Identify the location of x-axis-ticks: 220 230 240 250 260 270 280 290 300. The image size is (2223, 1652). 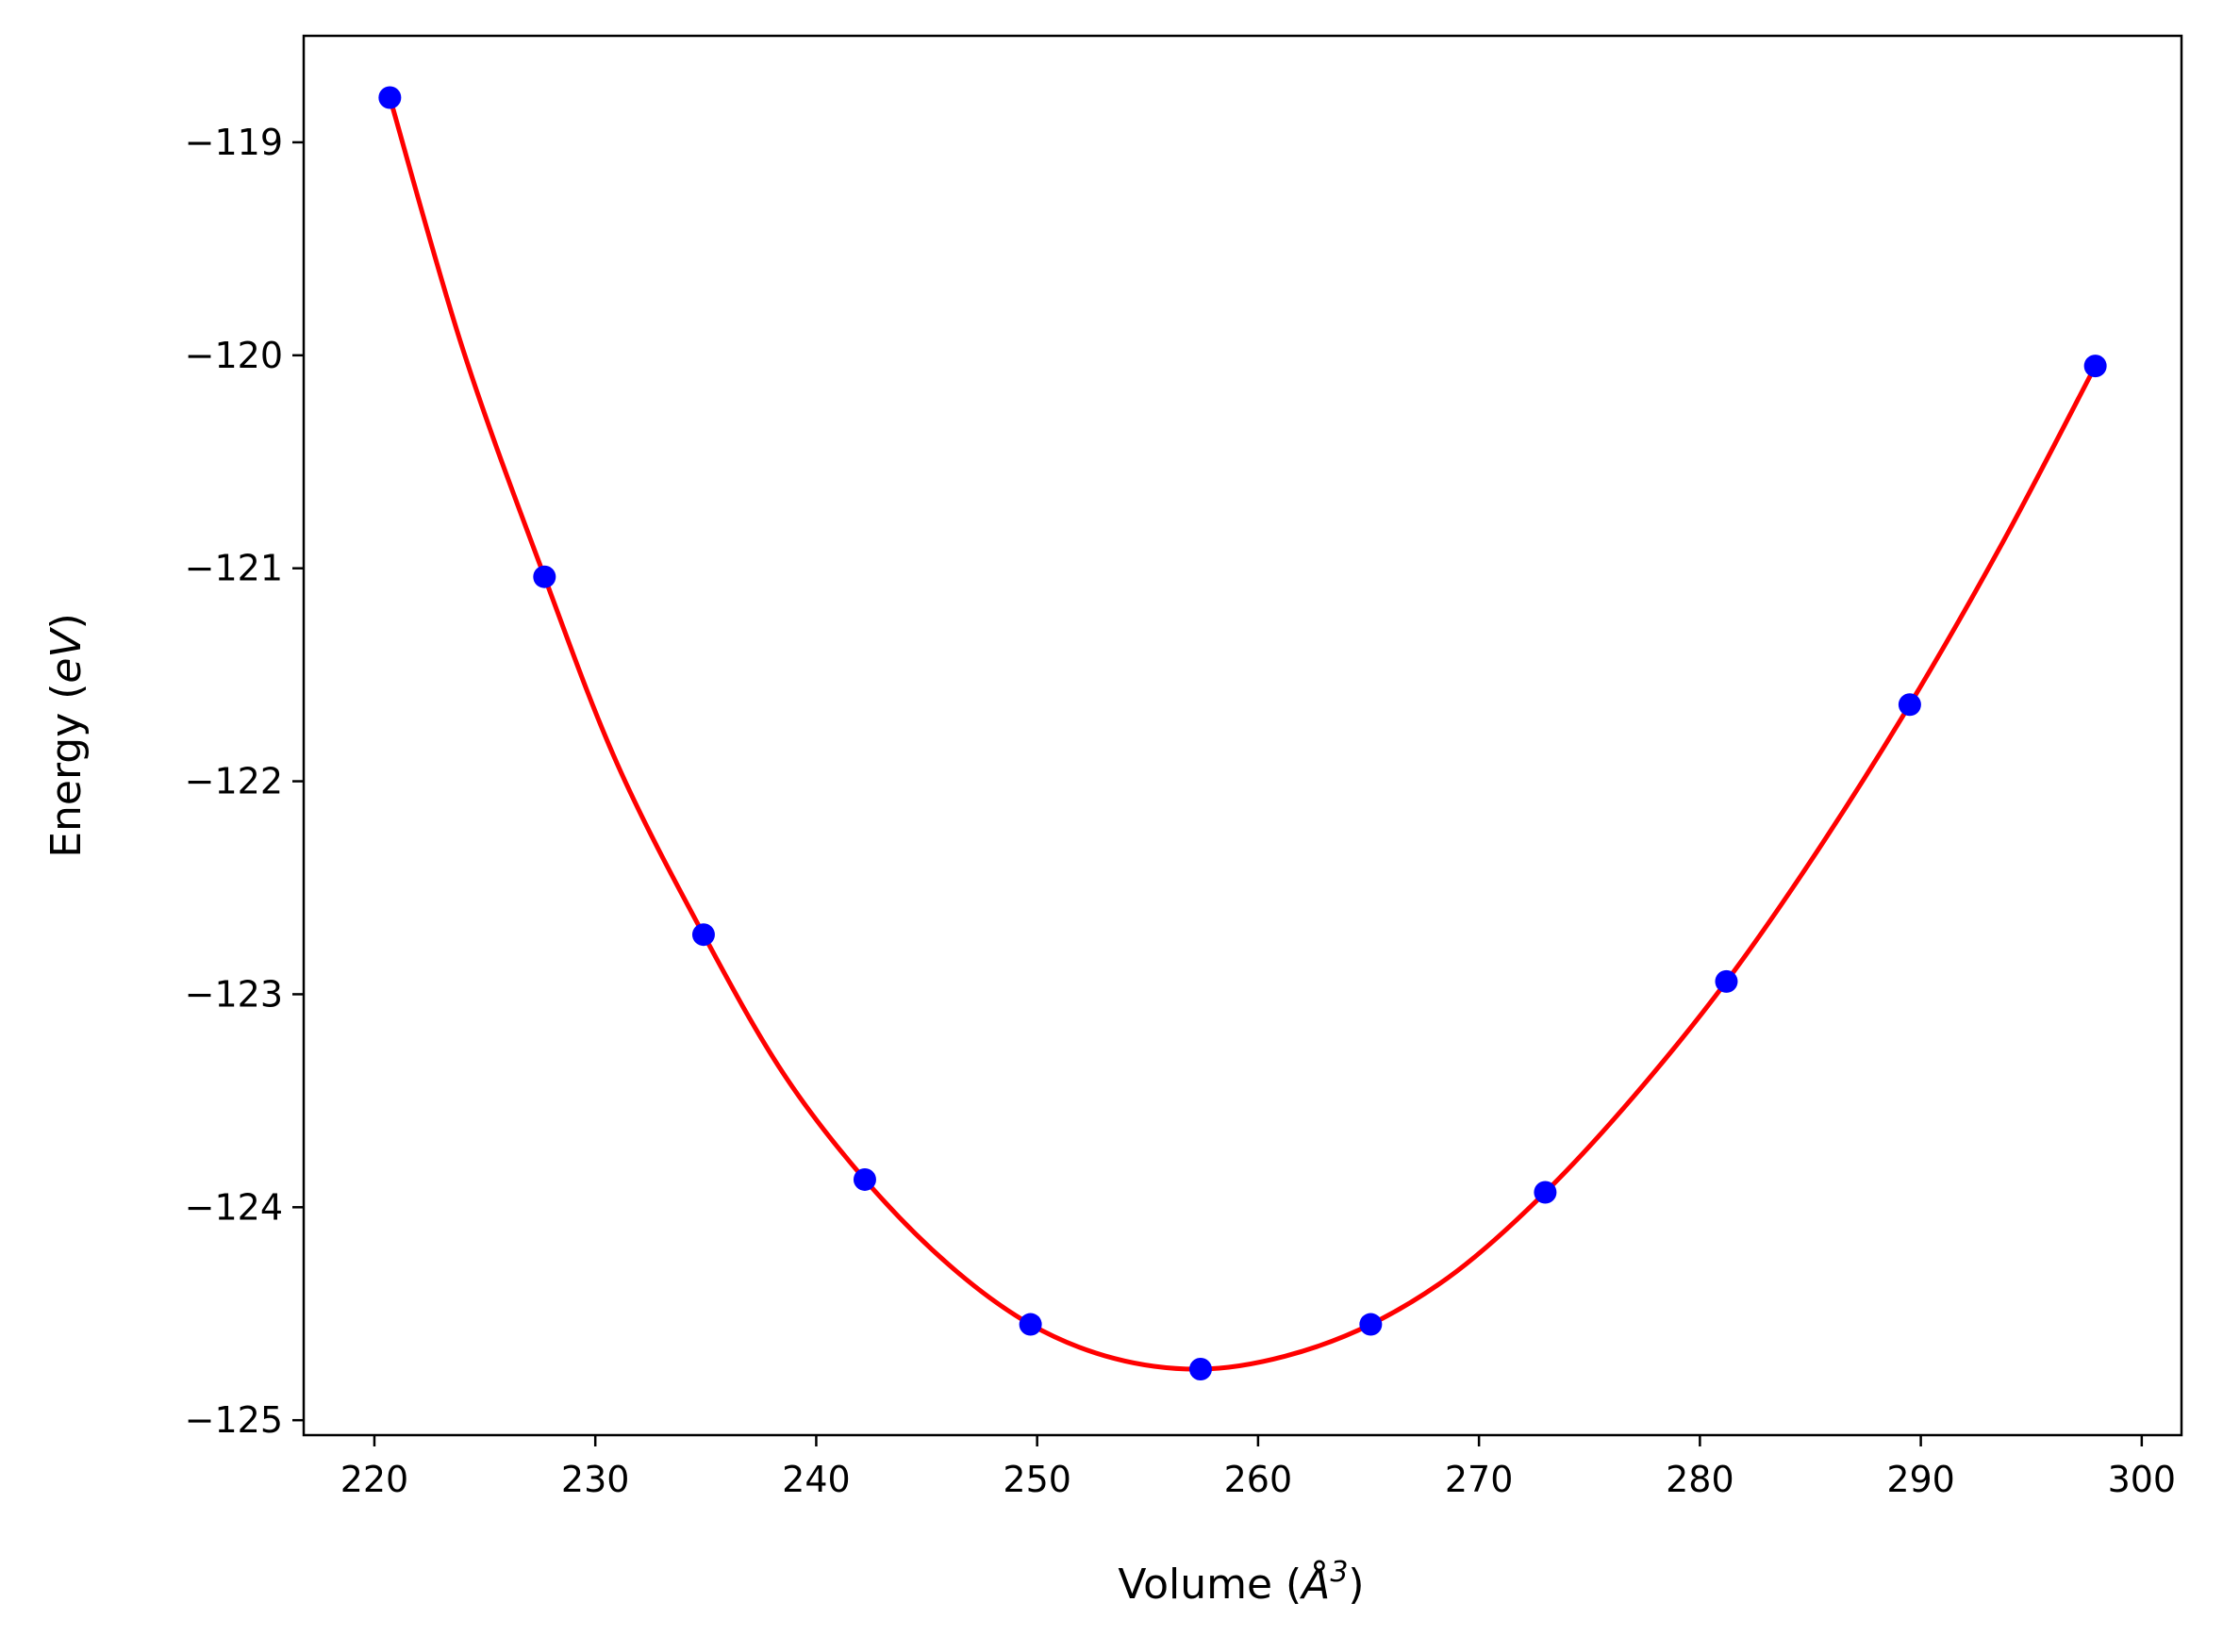
(1258, 1467).